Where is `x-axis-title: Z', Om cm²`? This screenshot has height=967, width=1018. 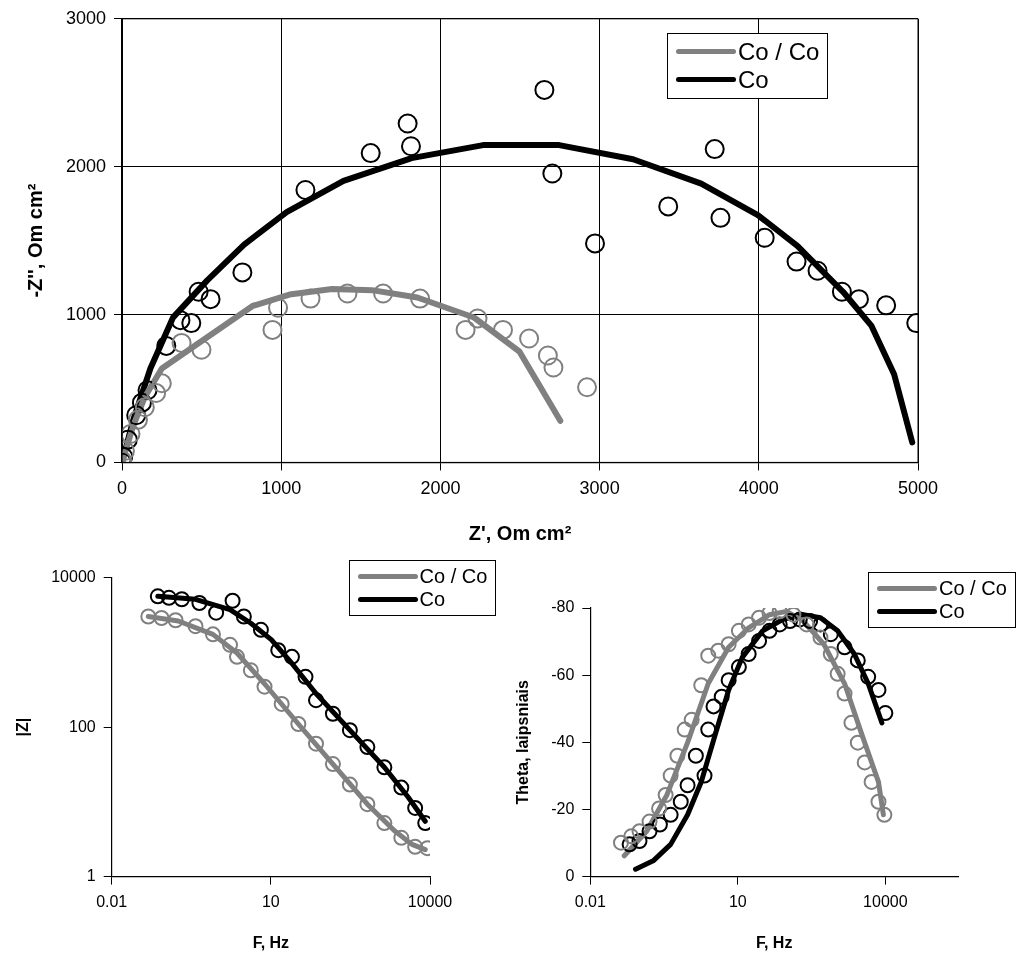 x-axis-title: Z', Om cm² is located at coordinates (520, 532).